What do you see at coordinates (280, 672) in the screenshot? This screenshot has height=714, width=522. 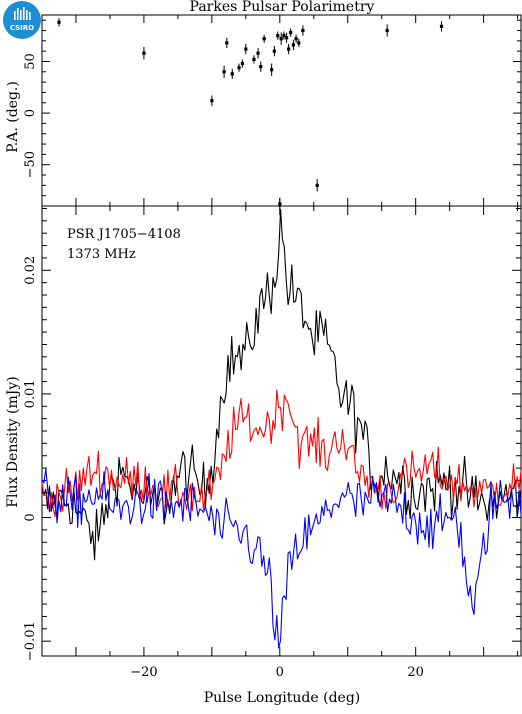 I see `flux-x-tick-label: 0` at bounding box center [280, 672].